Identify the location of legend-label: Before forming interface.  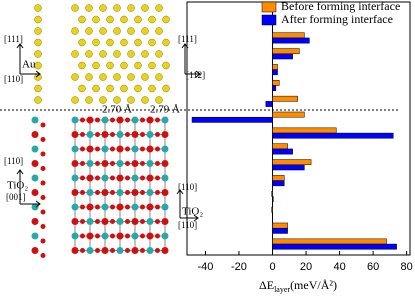
(340, 6).